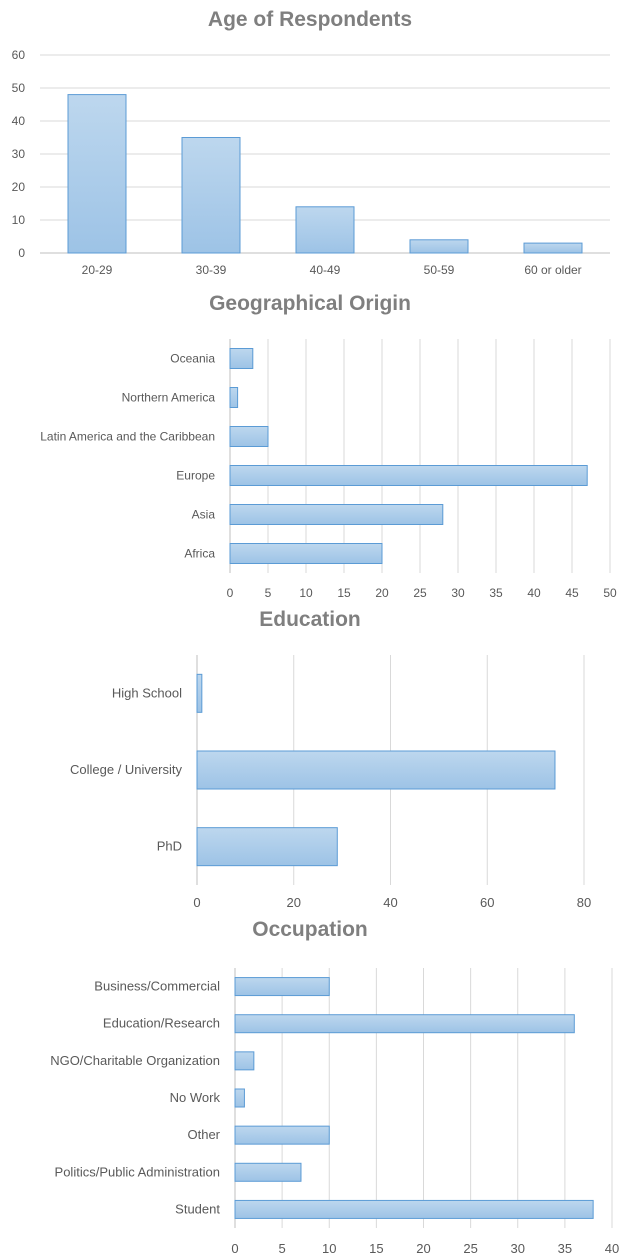 The image size is (620, 1257). Describe the element at coordinates (135, 1060) in the screenshot. I see `category-label: NGO/Charitable Organization` at that location.